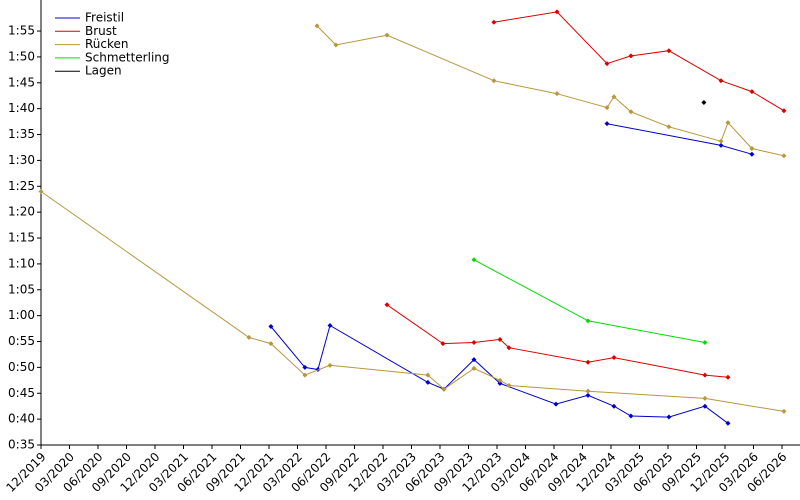 This screenshot has width=800, height=500. What do you see at coordinates (21, 212) in the screenshot?
I see `y-tick-label: 1:20` at bounding box center [21, 212].